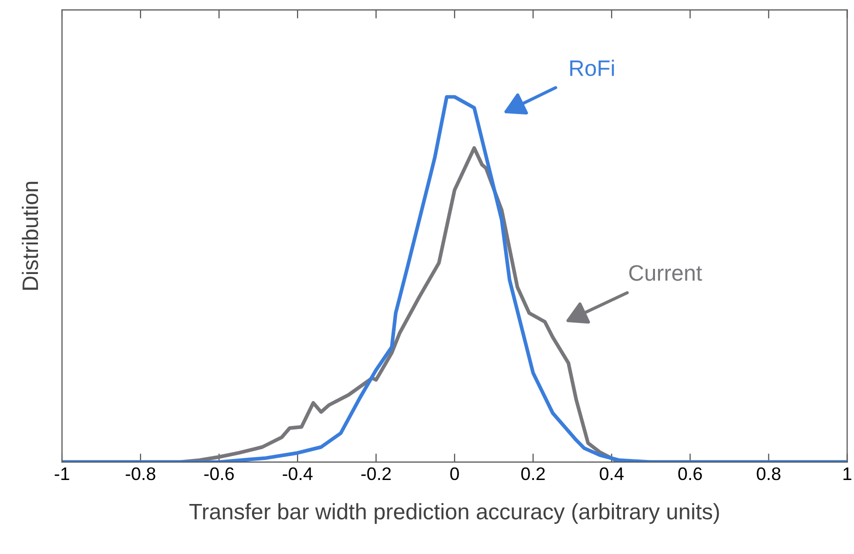  What do you see at coordinates (30, 236) in the screenshot?
I see `y-axis-title: Distribution` at bounding box center [30, 236].